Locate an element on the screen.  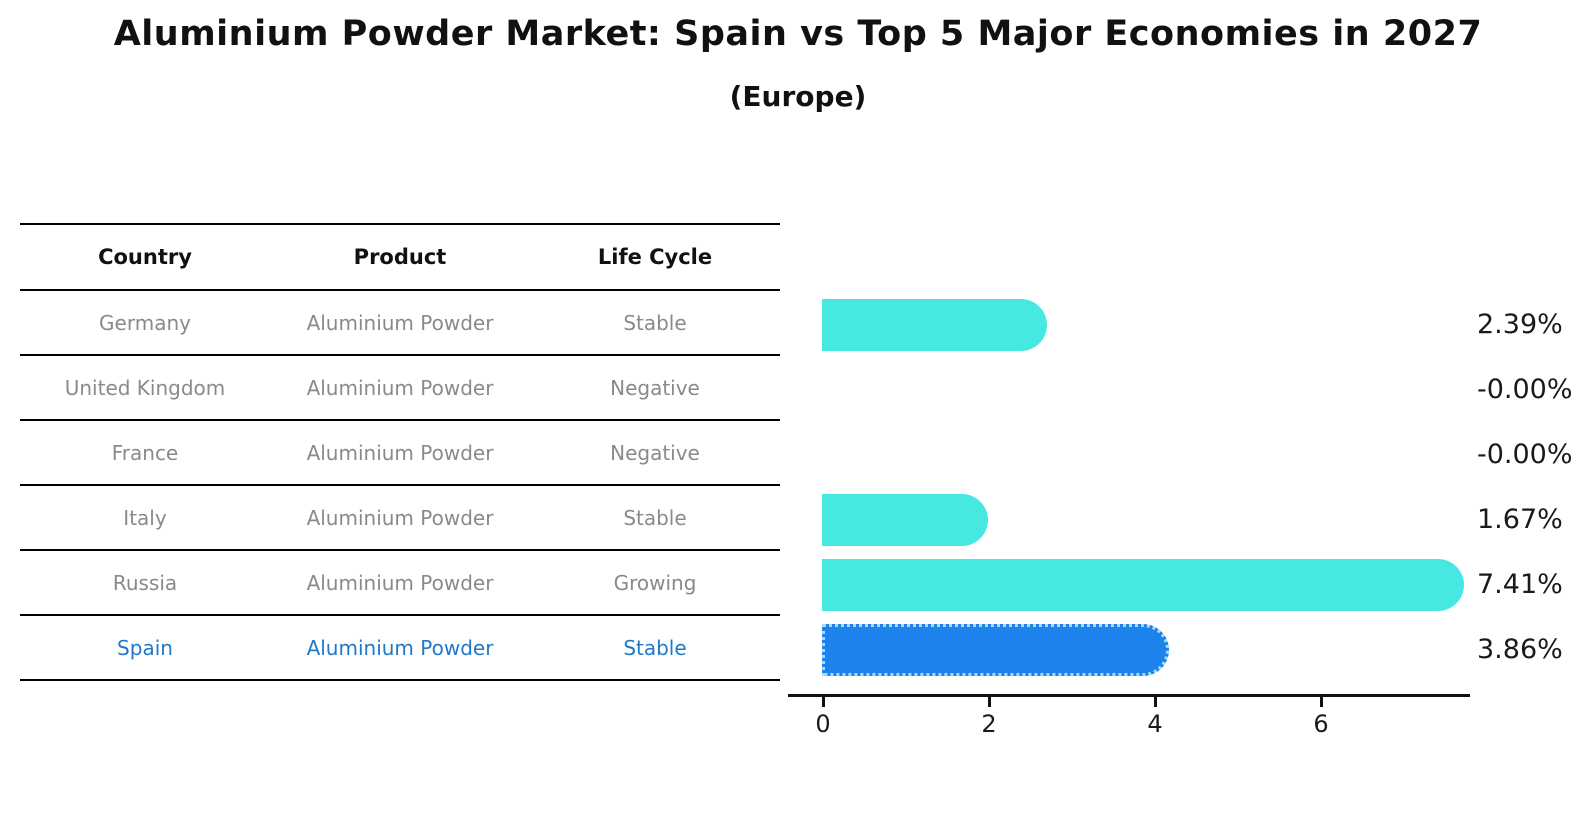
table-header-row: Country Product Life Cycle is located at coordinates (400, 258).